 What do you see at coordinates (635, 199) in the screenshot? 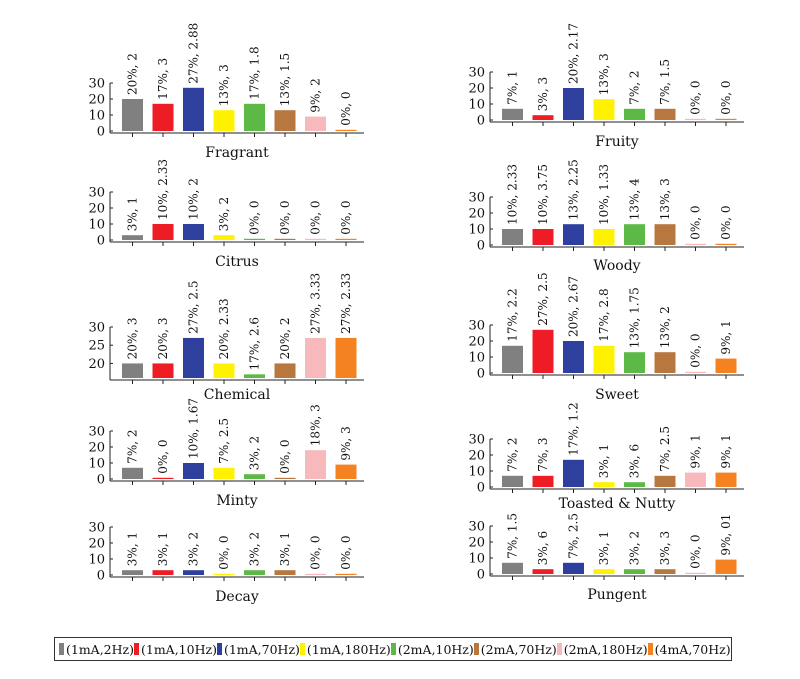
I see `data-label: 13%, 4` at bounding box center [635, 199].